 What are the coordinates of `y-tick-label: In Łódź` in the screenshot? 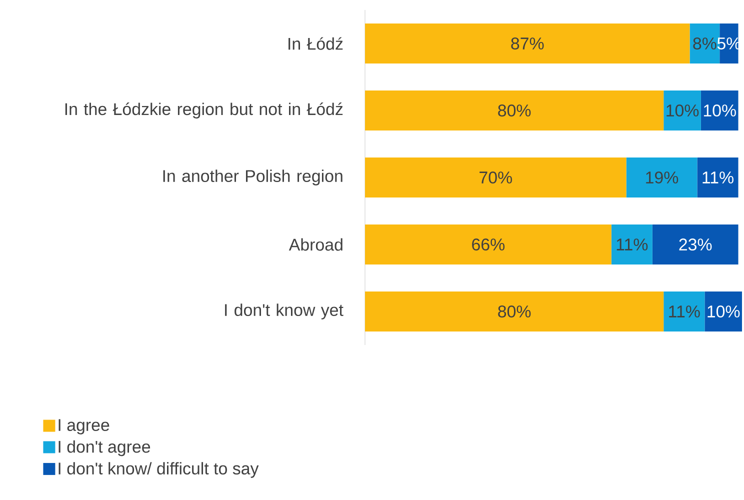 It's located at (315, 43).